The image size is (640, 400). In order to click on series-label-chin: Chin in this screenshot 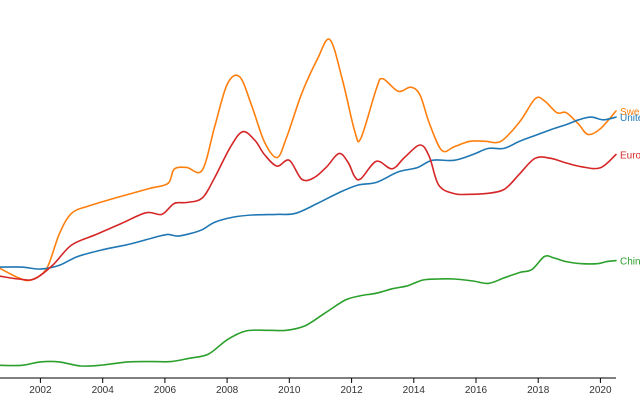, I will do `click(630, 262)`.